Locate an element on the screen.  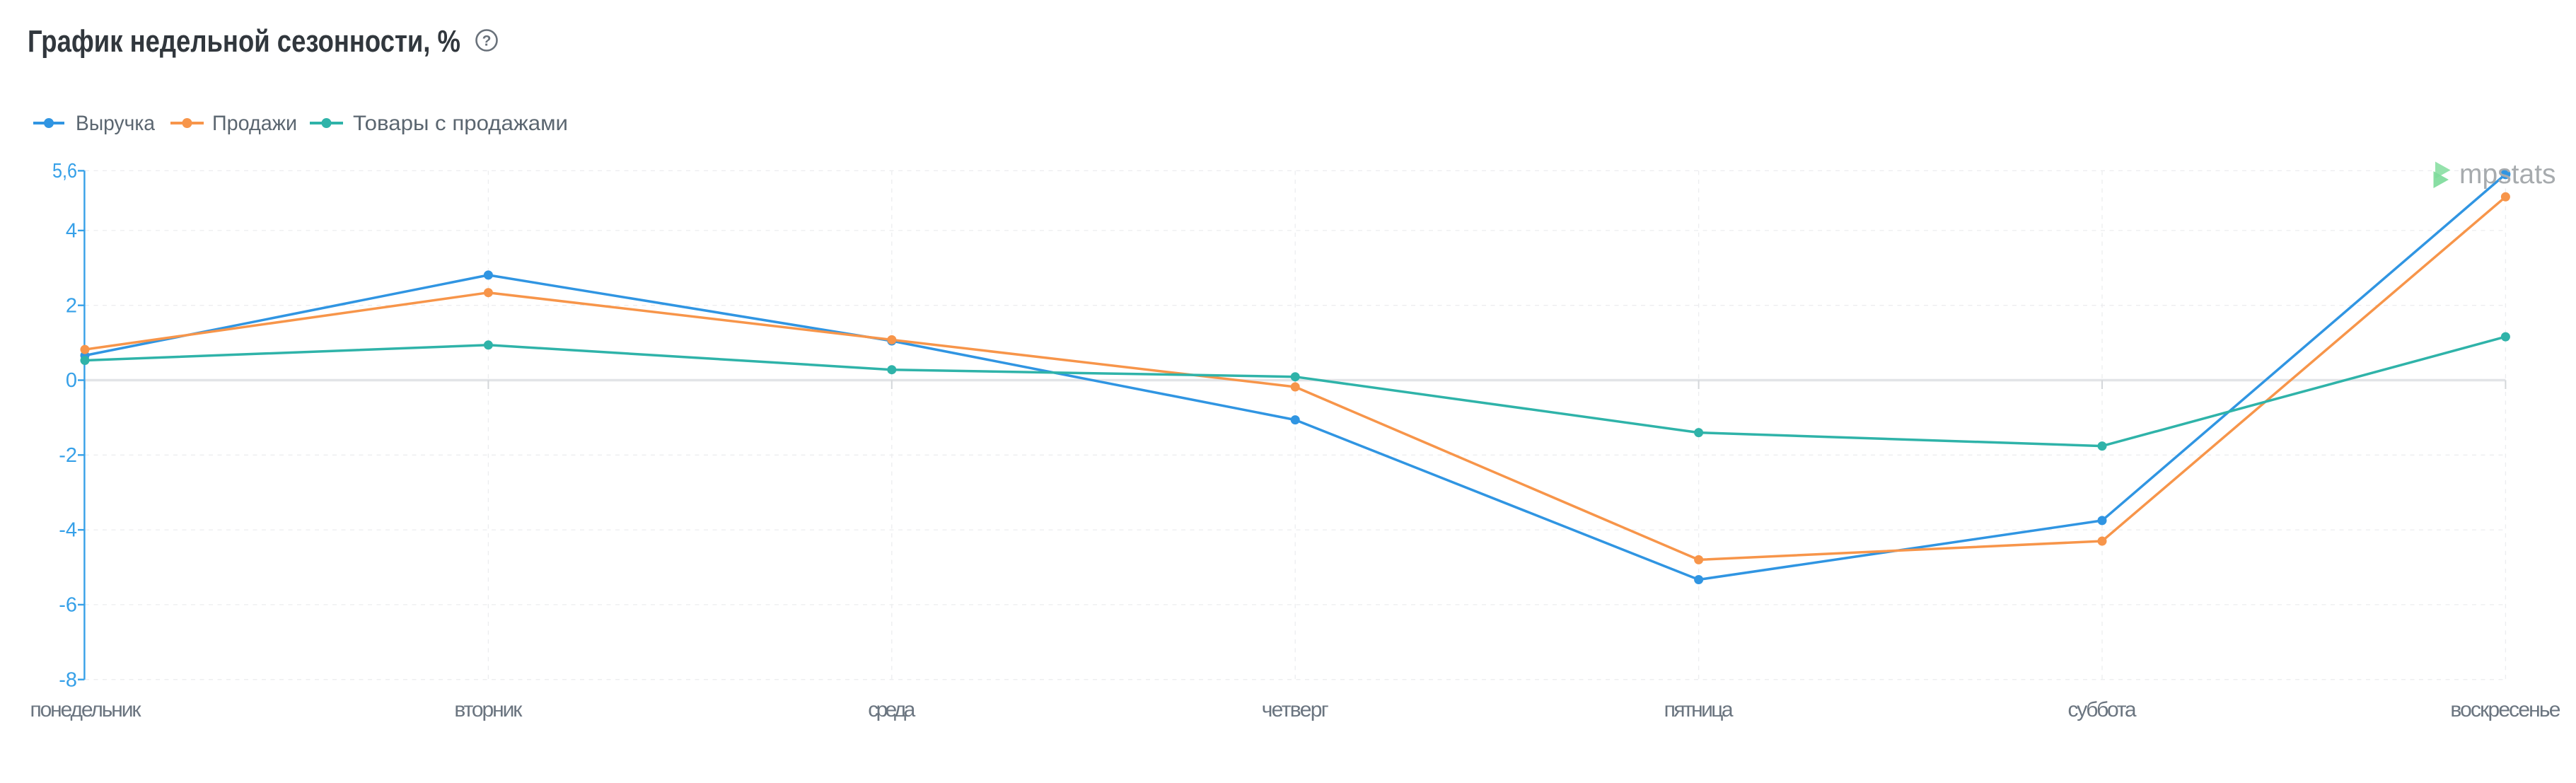
svg-text: четверг is located at coordinates (1295, 709).